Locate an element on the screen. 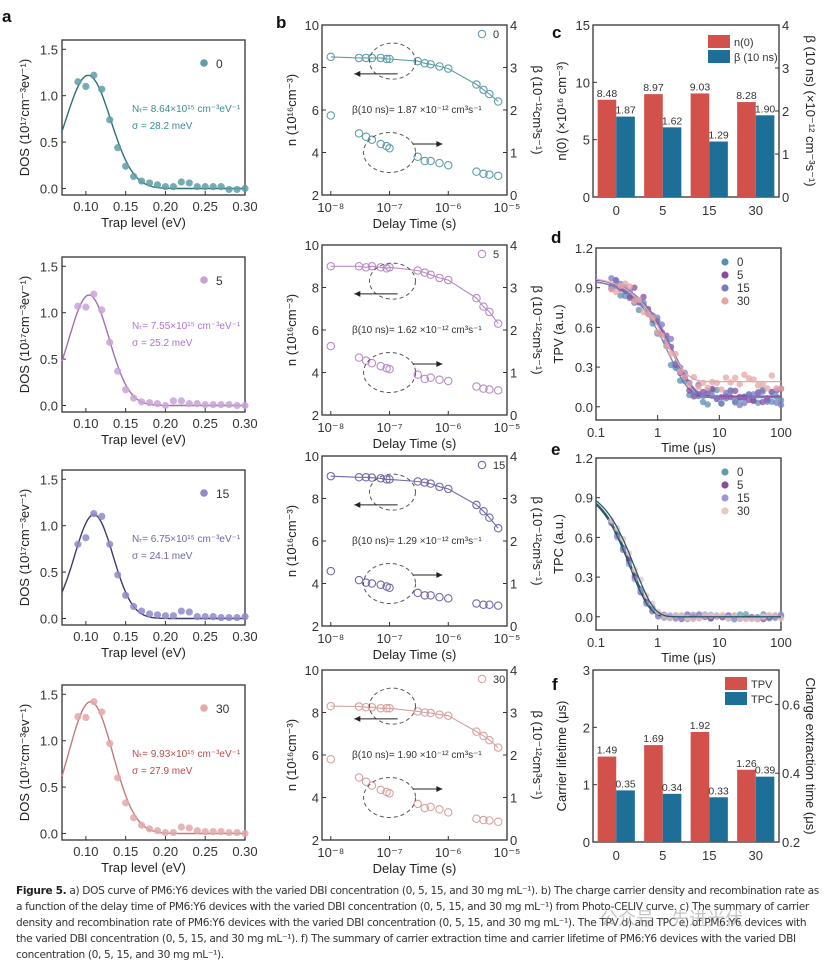 This screenshot has height=970, width=831. bar-tpv is located at coordinates (653, 793).